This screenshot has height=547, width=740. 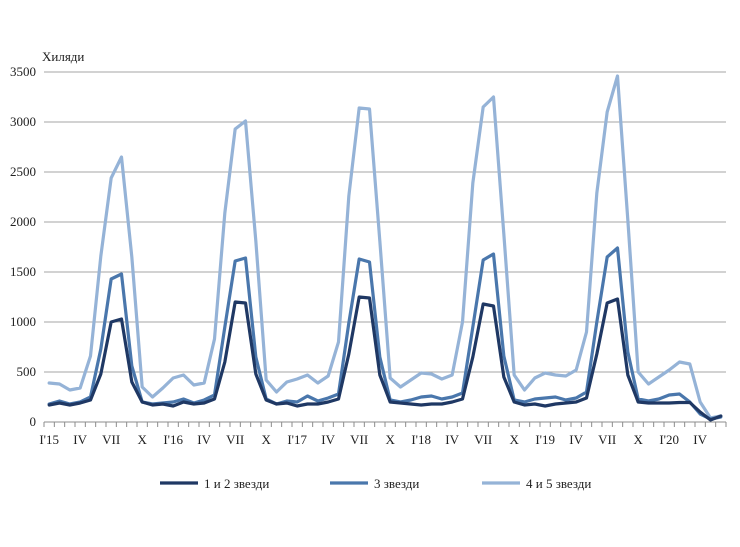 I want to click on y-tick-label: 1000, so click(x=23, y=321).